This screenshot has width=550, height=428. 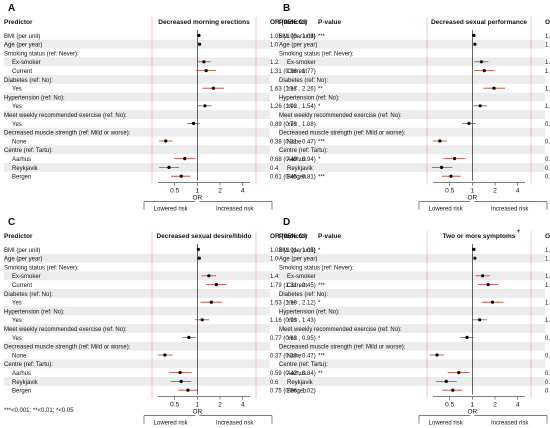 I want to click on row-label: None, so click(x=19, y=142).